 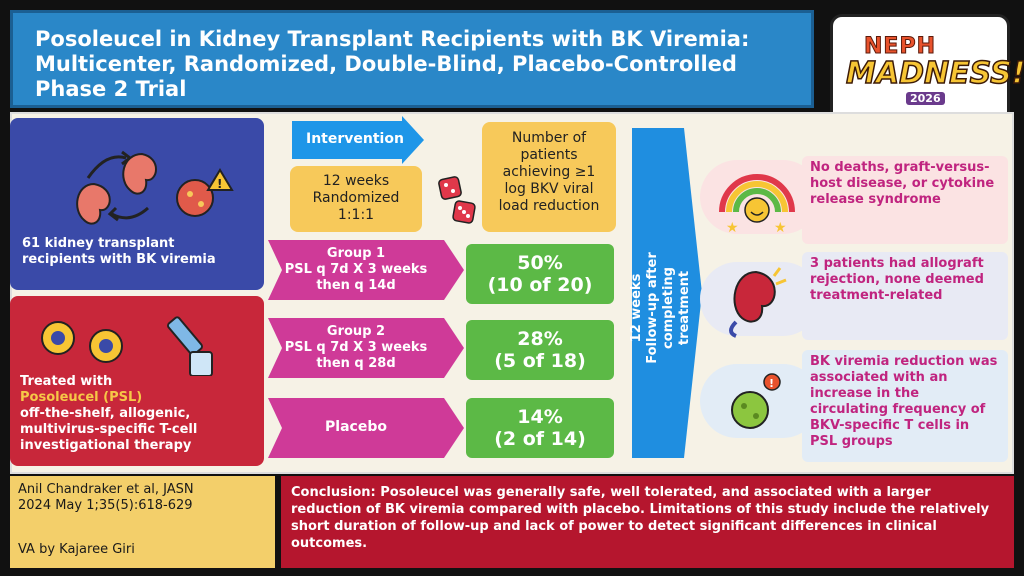 I want to click on group-2-count: (5 of 18), so click(x=540, y=361).